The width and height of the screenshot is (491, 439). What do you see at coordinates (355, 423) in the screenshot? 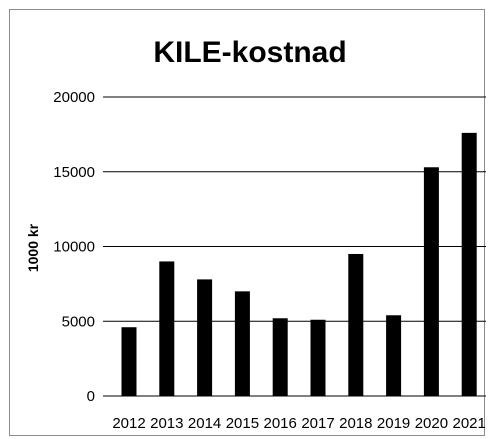
I see `x-tick-label: 2018` at bounding box center [355, 423].